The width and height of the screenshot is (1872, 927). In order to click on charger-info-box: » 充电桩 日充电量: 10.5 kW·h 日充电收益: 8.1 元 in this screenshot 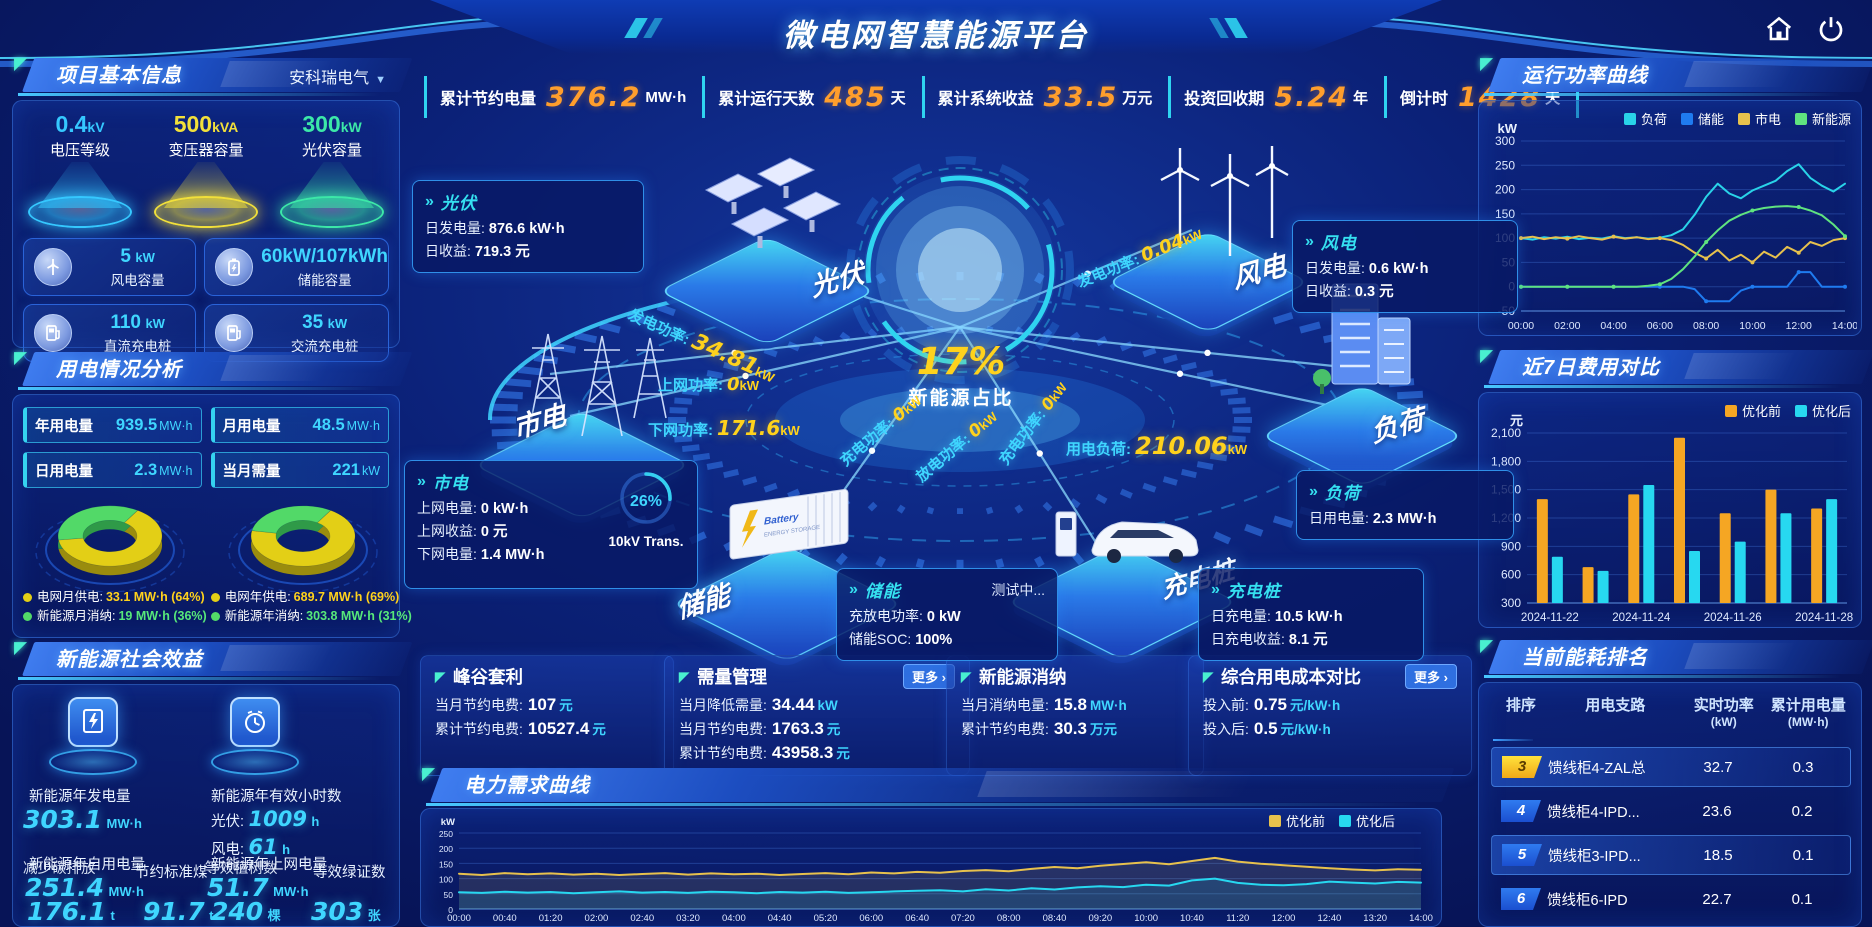, I will do `click(1311, 614)`.